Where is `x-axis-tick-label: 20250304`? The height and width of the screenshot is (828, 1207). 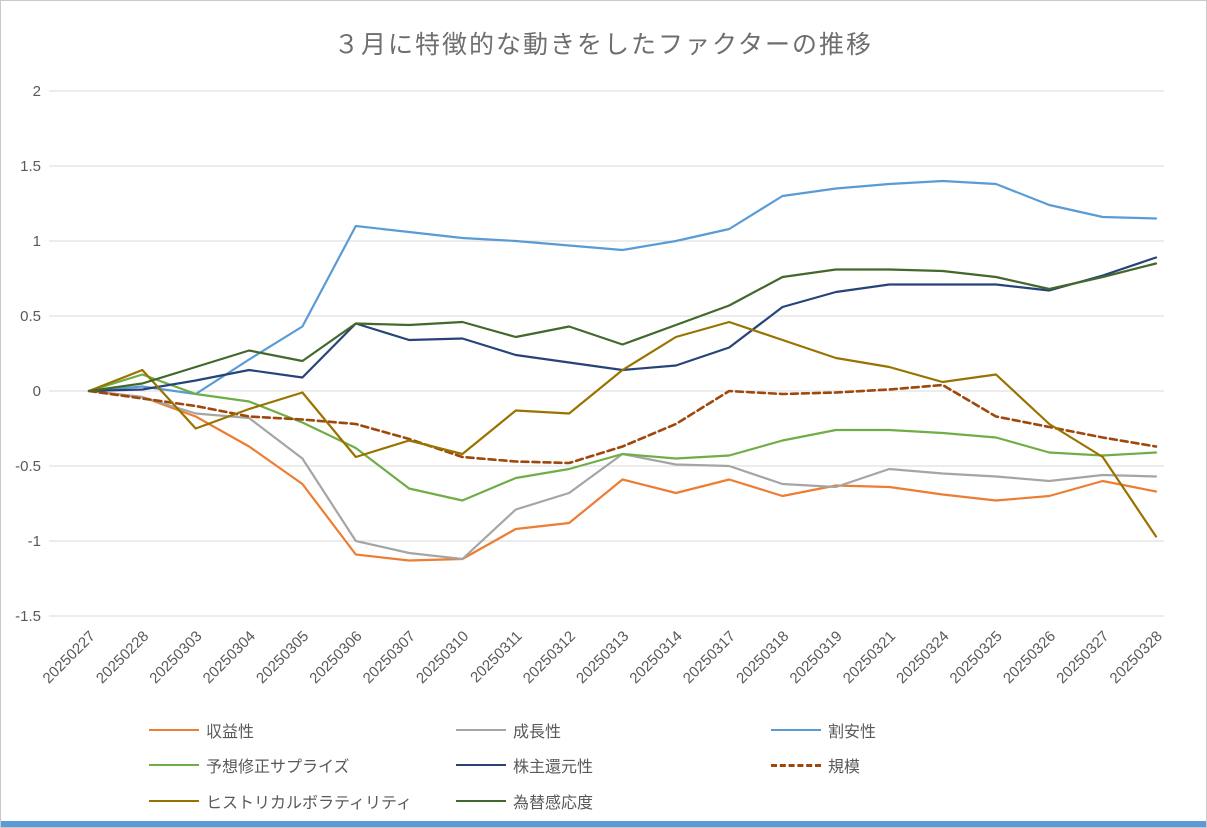
x-axis-tick-label: 20250304 is located at coordinates (229, 657).